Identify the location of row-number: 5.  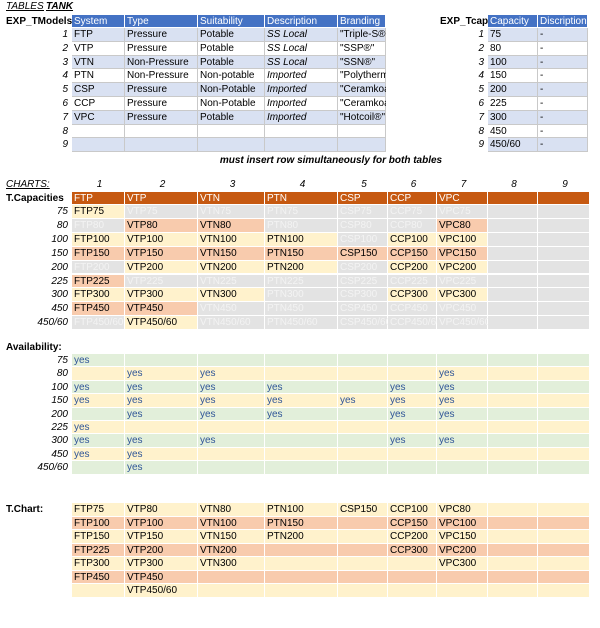
(481, 90).